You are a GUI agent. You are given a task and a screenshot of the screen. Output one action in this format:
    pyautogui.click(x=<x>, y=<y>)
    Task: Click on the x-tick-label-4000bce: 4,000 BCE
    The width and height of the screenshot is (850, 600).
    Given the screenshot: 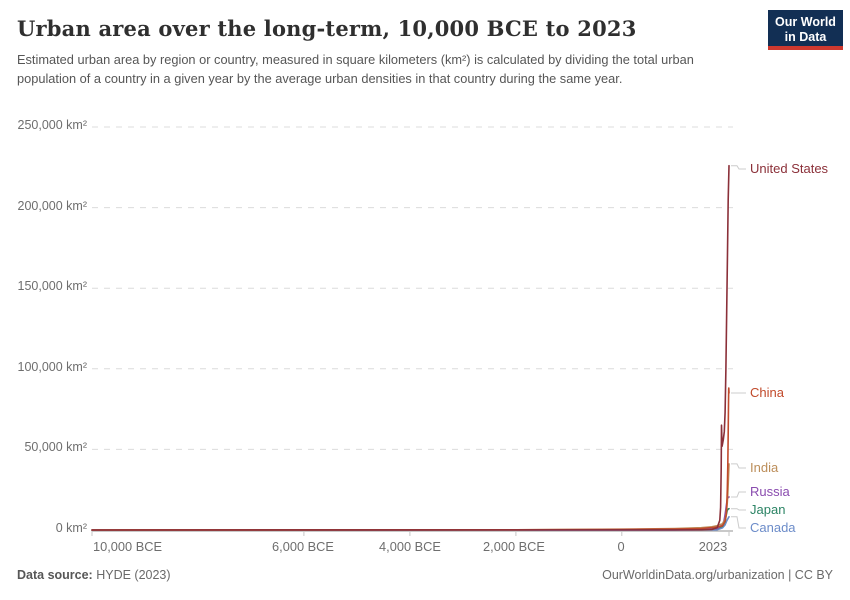 What is the action you would take?
    pyautogui.click(x=410, y=546)
    